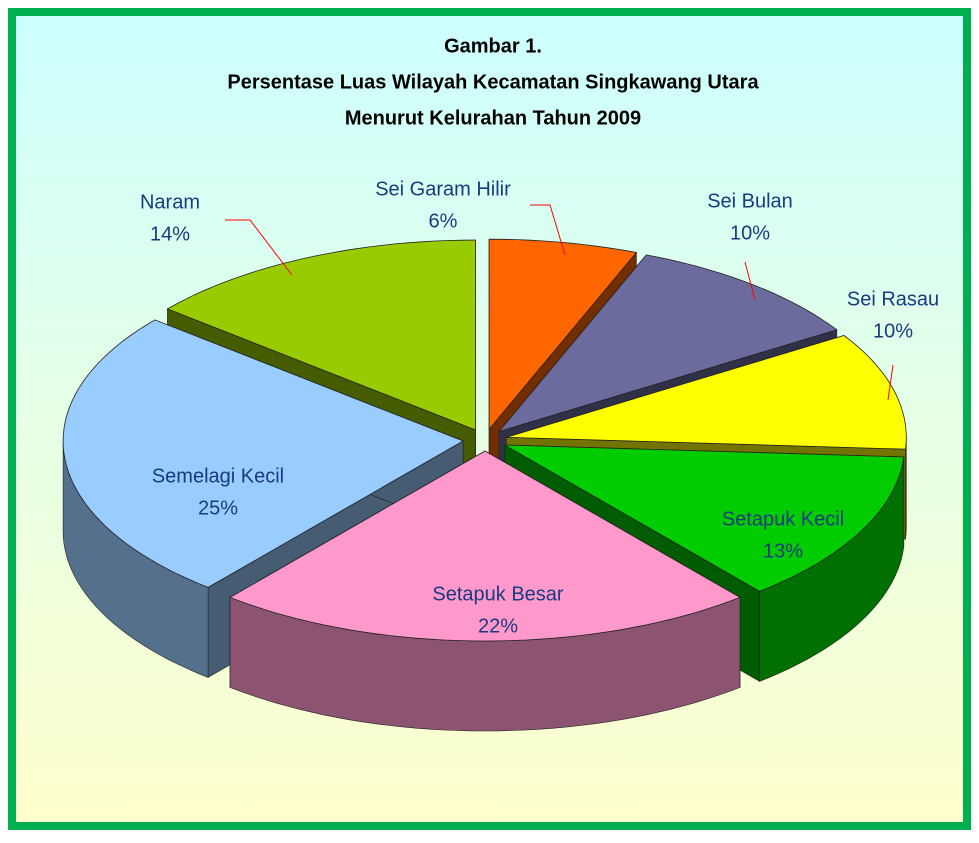 This screenshot has width=979, height=843. Describe the element at coordinates (170, 234) in the screenshot. I see `slice-label-value: 14%` at that location.